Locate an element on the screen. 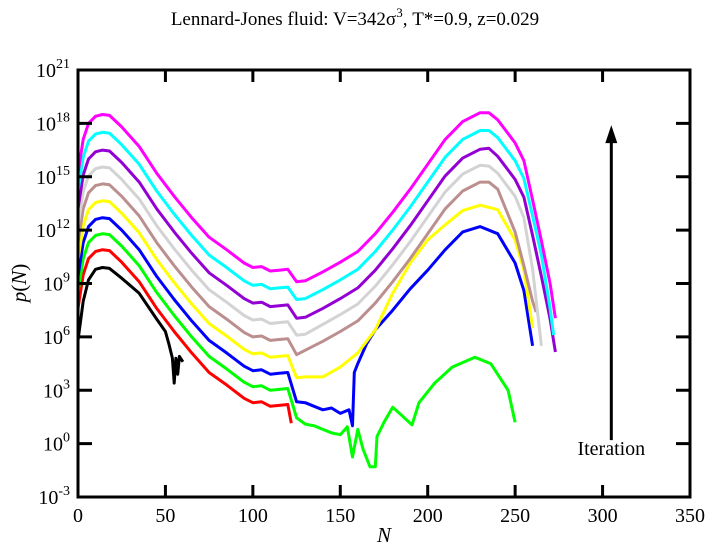  y-tick-label: 10³ is located at coordinates (56, 389).